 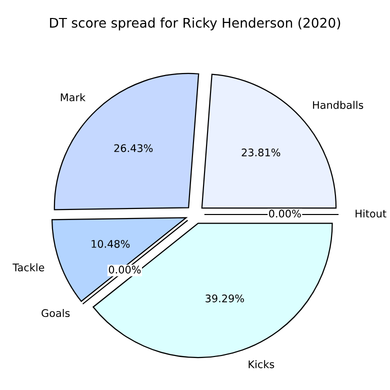 I want to click on category-label: Hitout, so click(x=371, y=213).